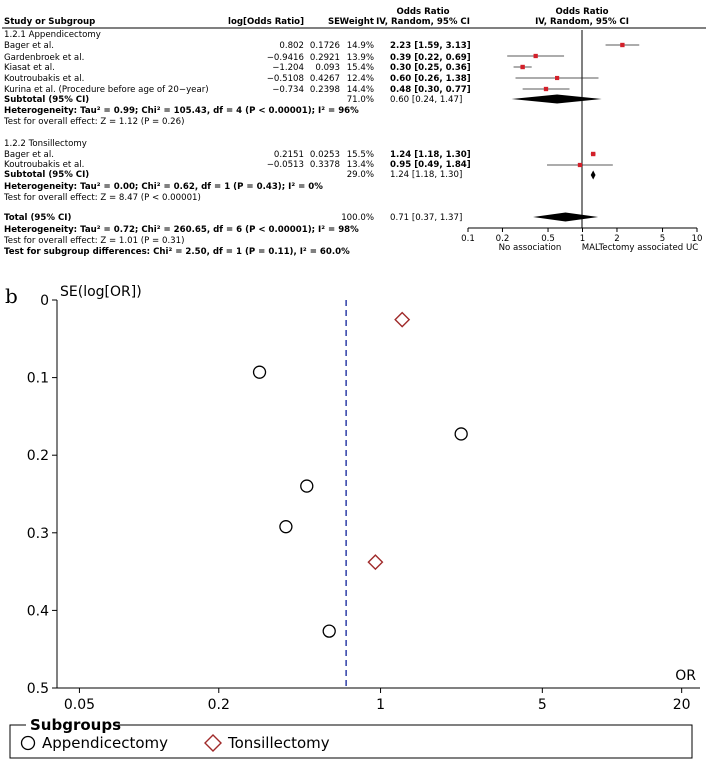 The image size is (708, 766). I want to click on study-se: 0.2921, so click(325, 58).